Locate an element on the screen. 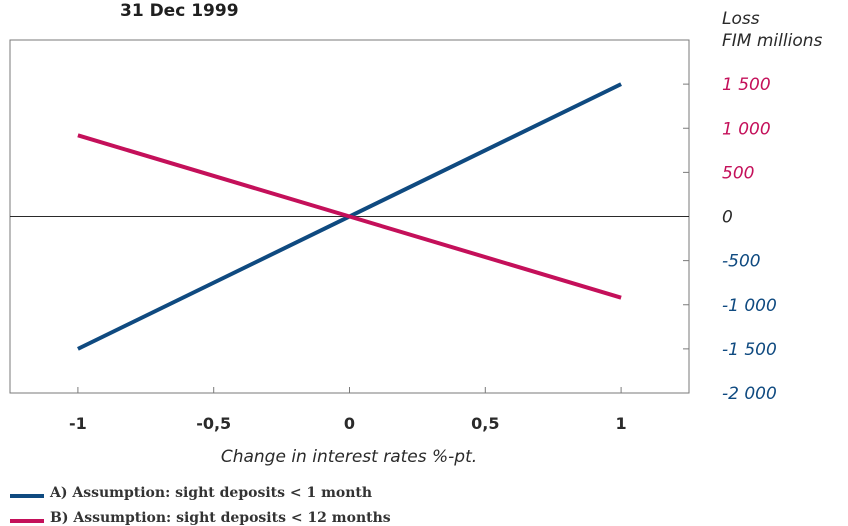 This screenshot has width=848, height=526. y-axis-label-line2: FIM millions is located at coordinates (772, 41).